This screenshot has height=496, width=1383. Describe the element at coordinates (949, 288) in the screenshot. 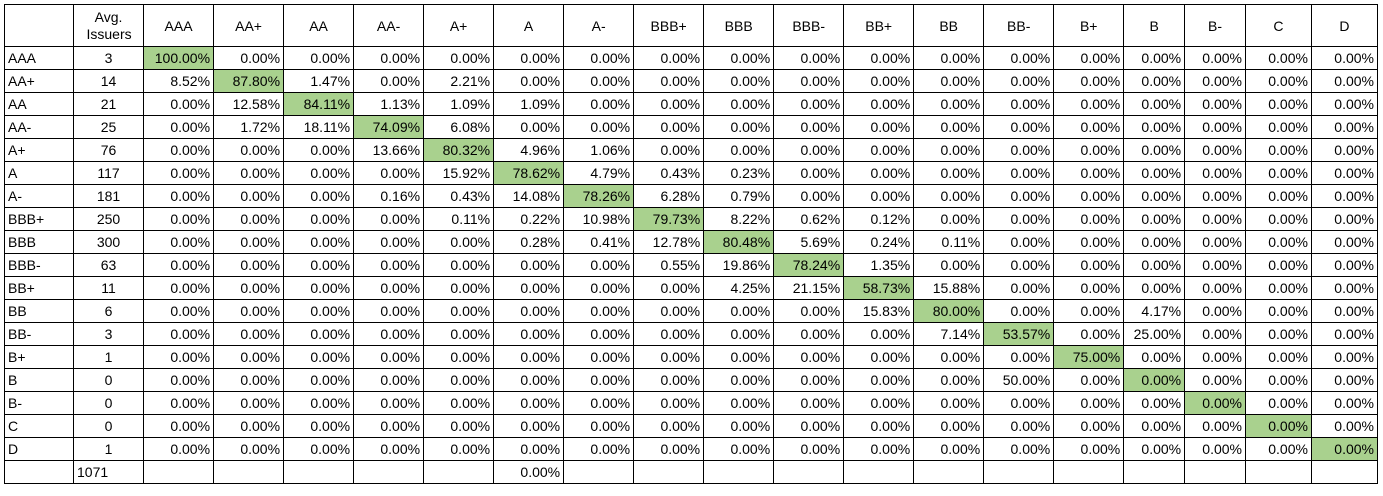

I see `matrix-cell: 15.88%` at that location.